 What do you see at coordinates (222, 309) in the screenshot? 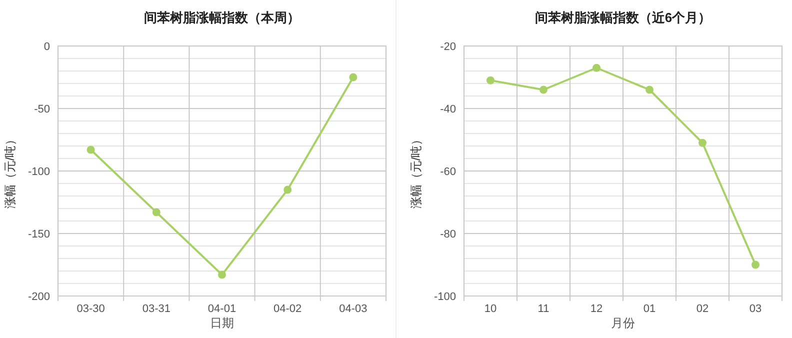
I see `x-tick-label: 04-01` at bounding box center [222, 309].